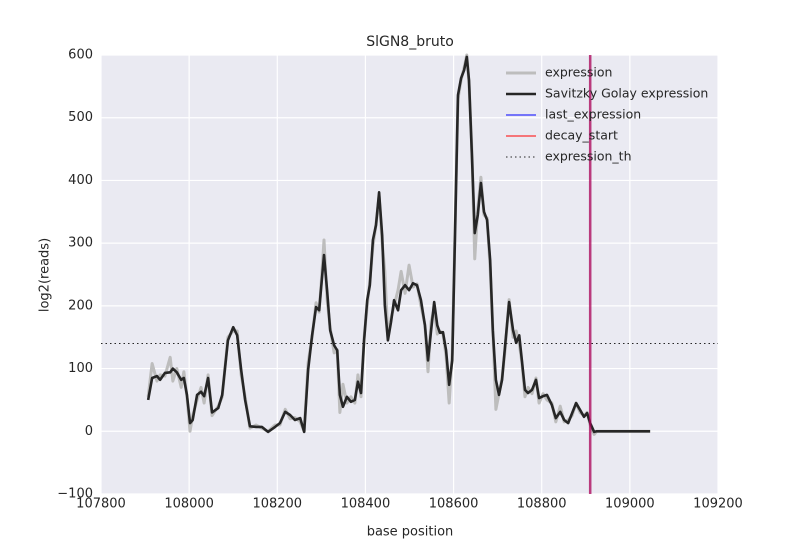  What do you see at coordinates (410, 532) in the screenshot?
I see `x-axis-label: base position` at bounding box center [410, 532].